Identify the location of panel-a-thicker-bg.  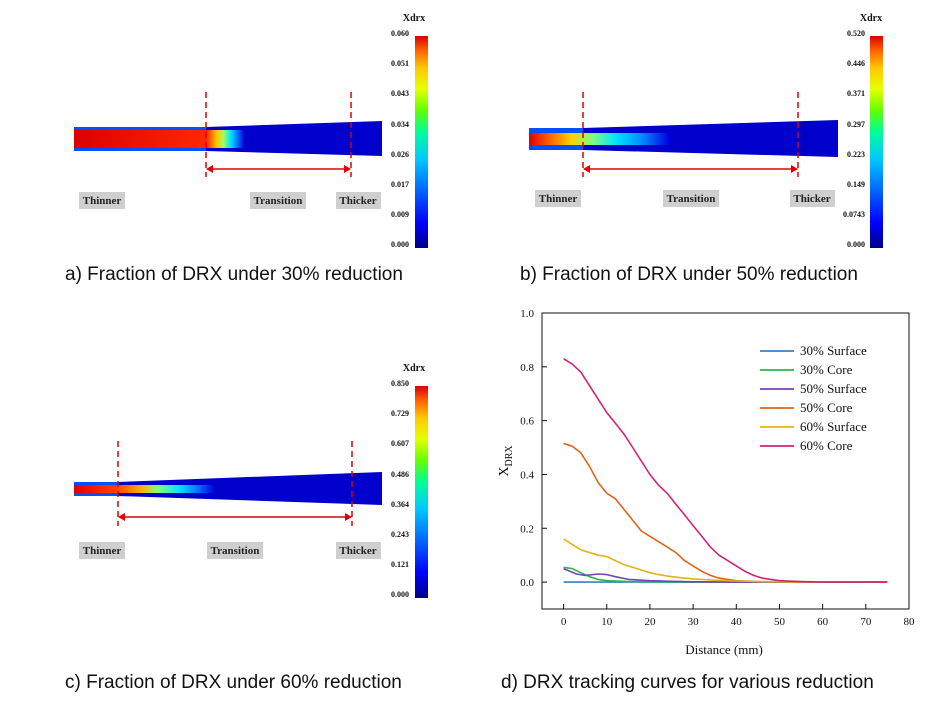
(358, 200).